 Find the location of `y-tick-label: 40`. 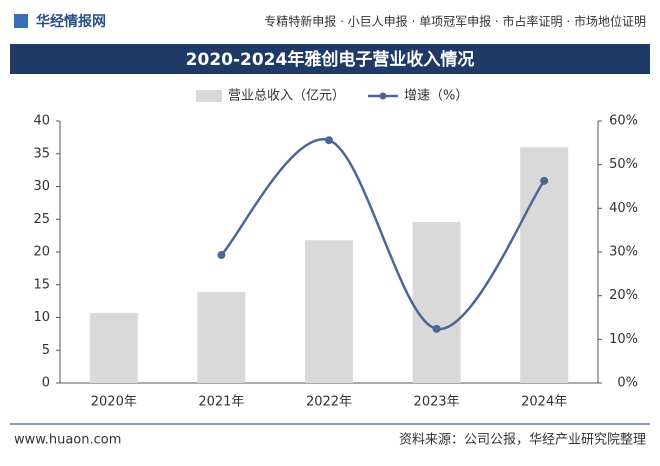

y-tick-label: 40 is located at coordinates (41, 121).